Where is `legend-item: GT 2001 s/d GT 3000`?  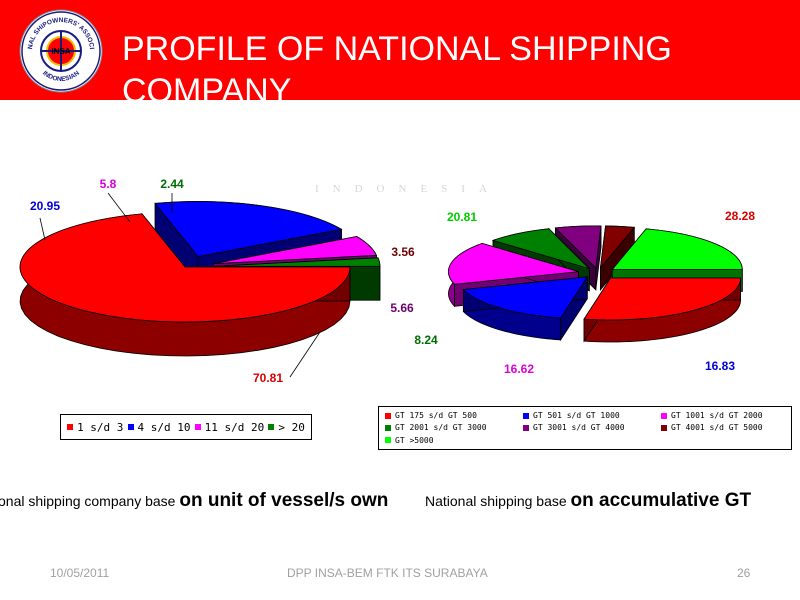 legend-item: GT 2001 s/d GT 3000 is located at coordinates (454, 427).